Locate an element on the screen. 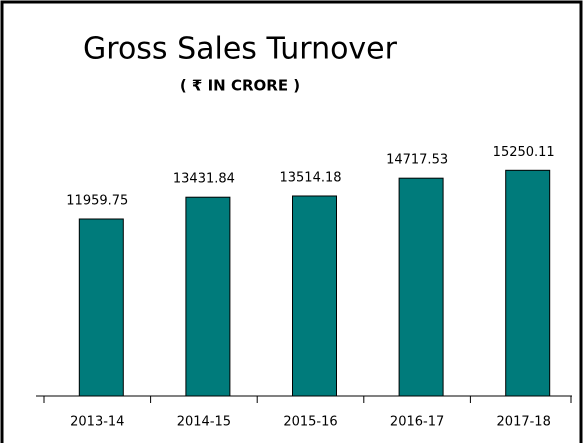 The image size is (583, 447). x-tick-label: 2017-18 is located at coordinates (524, 422).